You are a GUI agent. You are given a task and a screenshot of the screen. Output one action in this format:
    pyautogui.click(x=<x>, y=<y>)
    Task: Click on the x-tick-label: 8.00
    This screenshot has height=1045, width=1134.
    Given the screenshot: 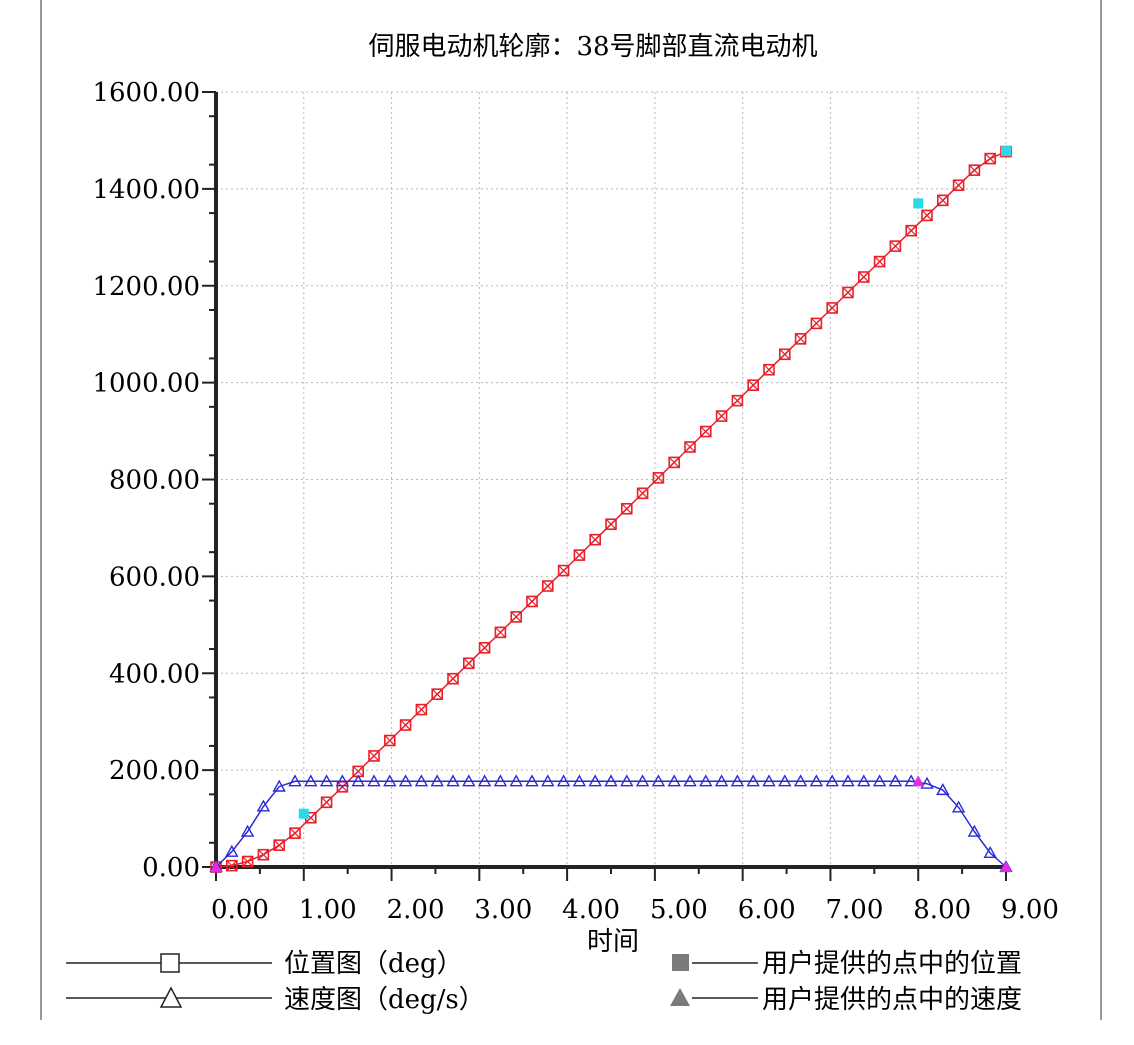 What is the action you would take?
    pyautogui.click(x=942, y=910)
    